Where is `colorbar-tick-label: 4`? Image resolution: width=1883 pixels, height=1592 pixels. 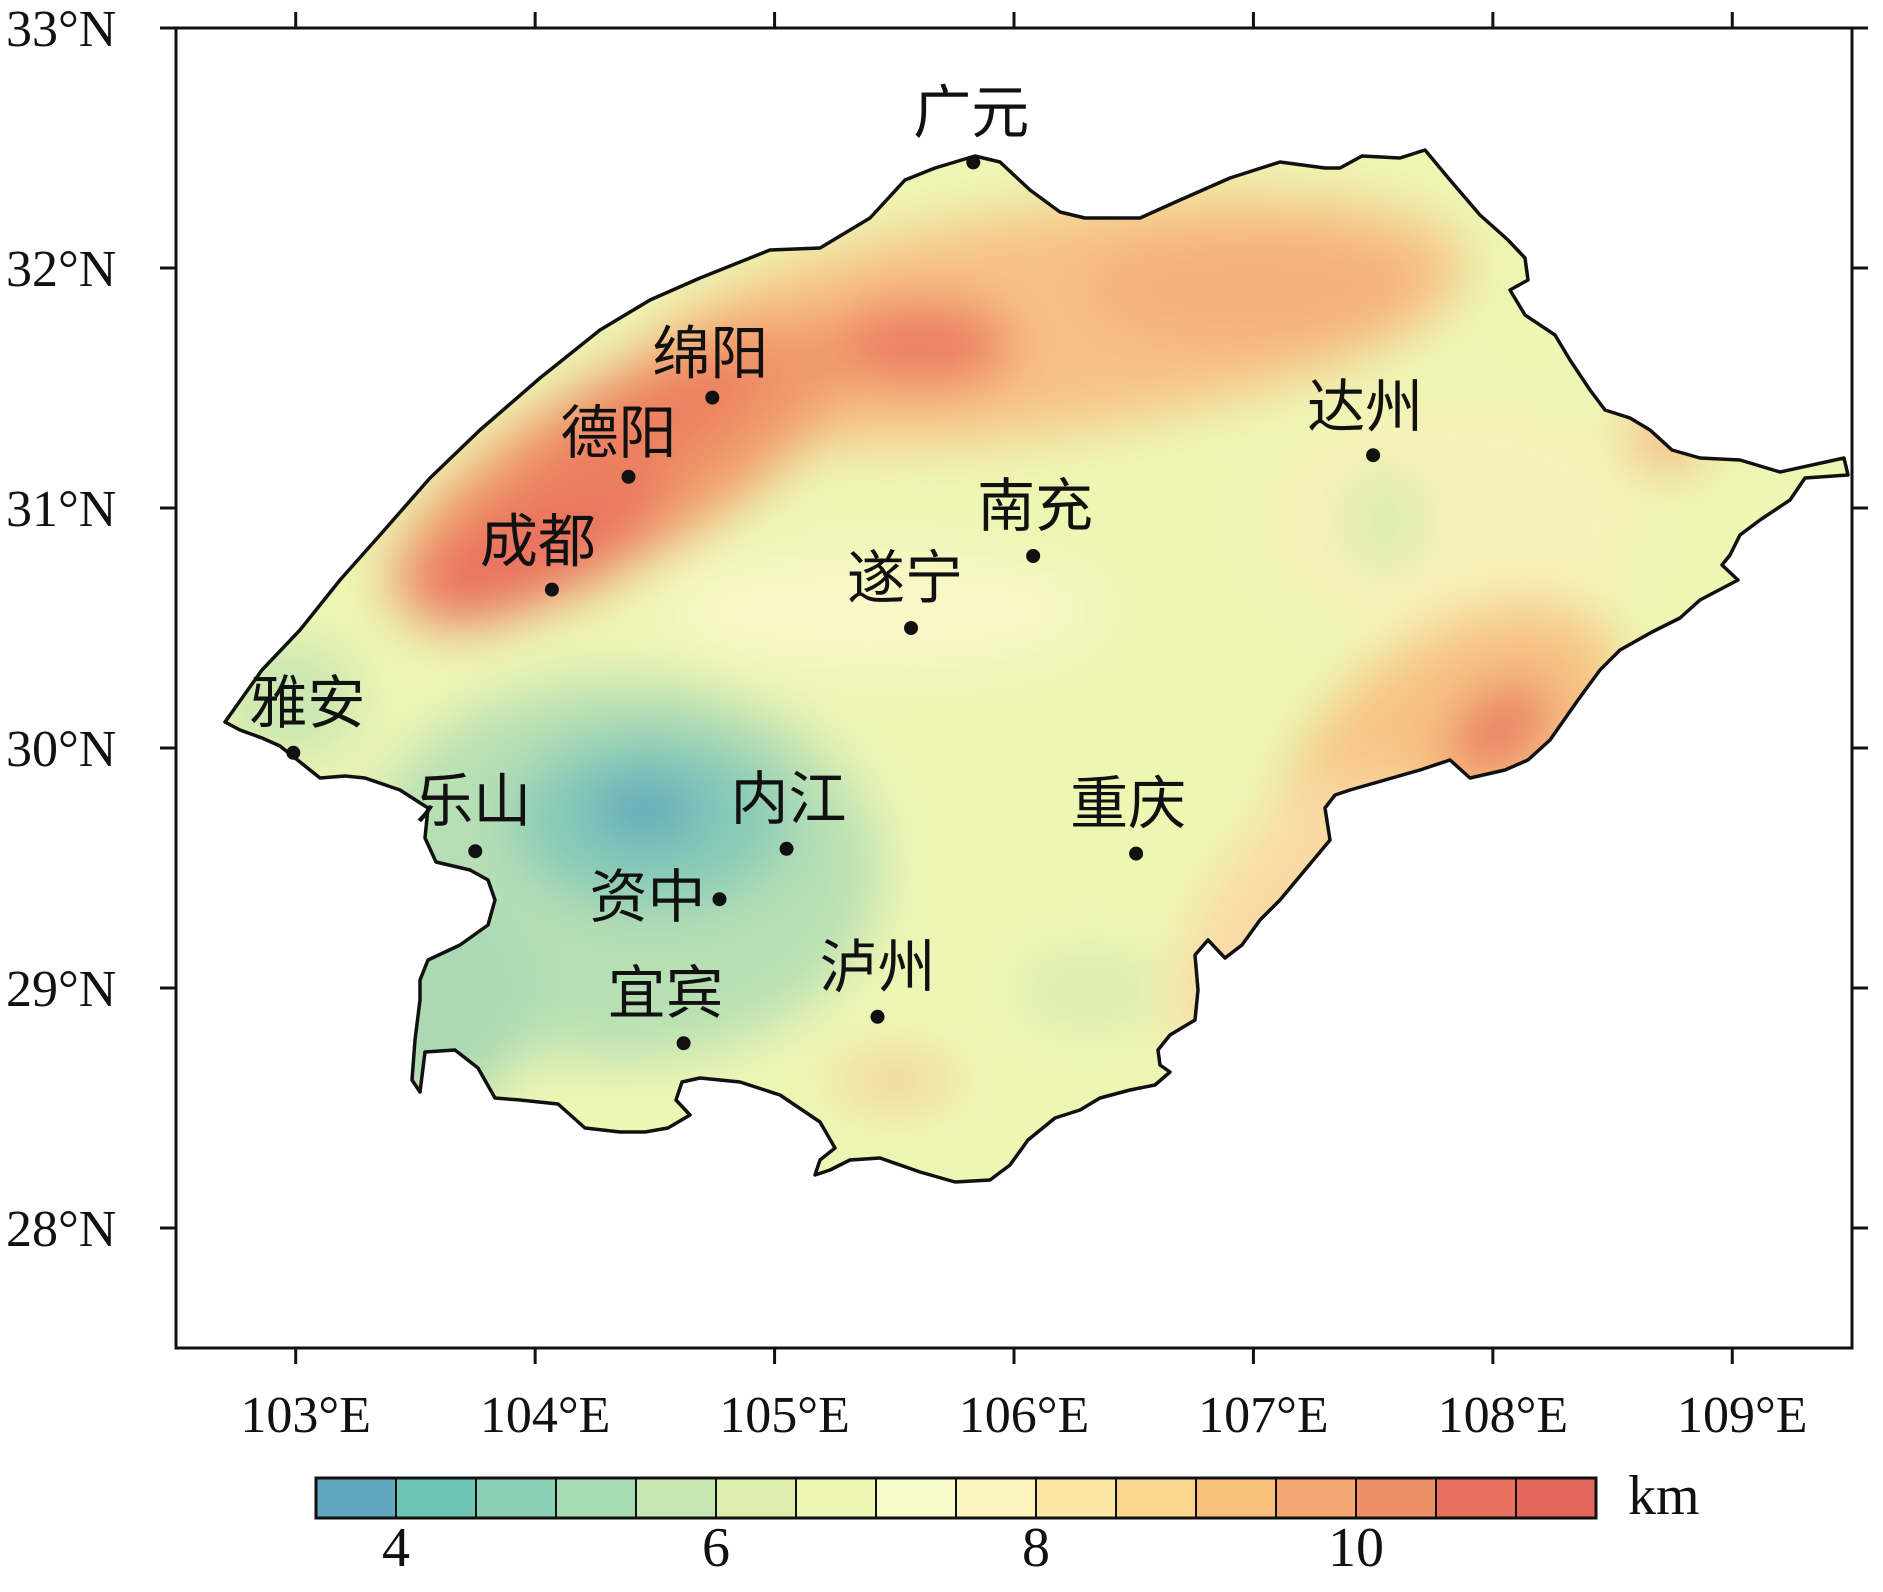 colorbar-tick-label: 4 is located at coordinates (396, 1548).